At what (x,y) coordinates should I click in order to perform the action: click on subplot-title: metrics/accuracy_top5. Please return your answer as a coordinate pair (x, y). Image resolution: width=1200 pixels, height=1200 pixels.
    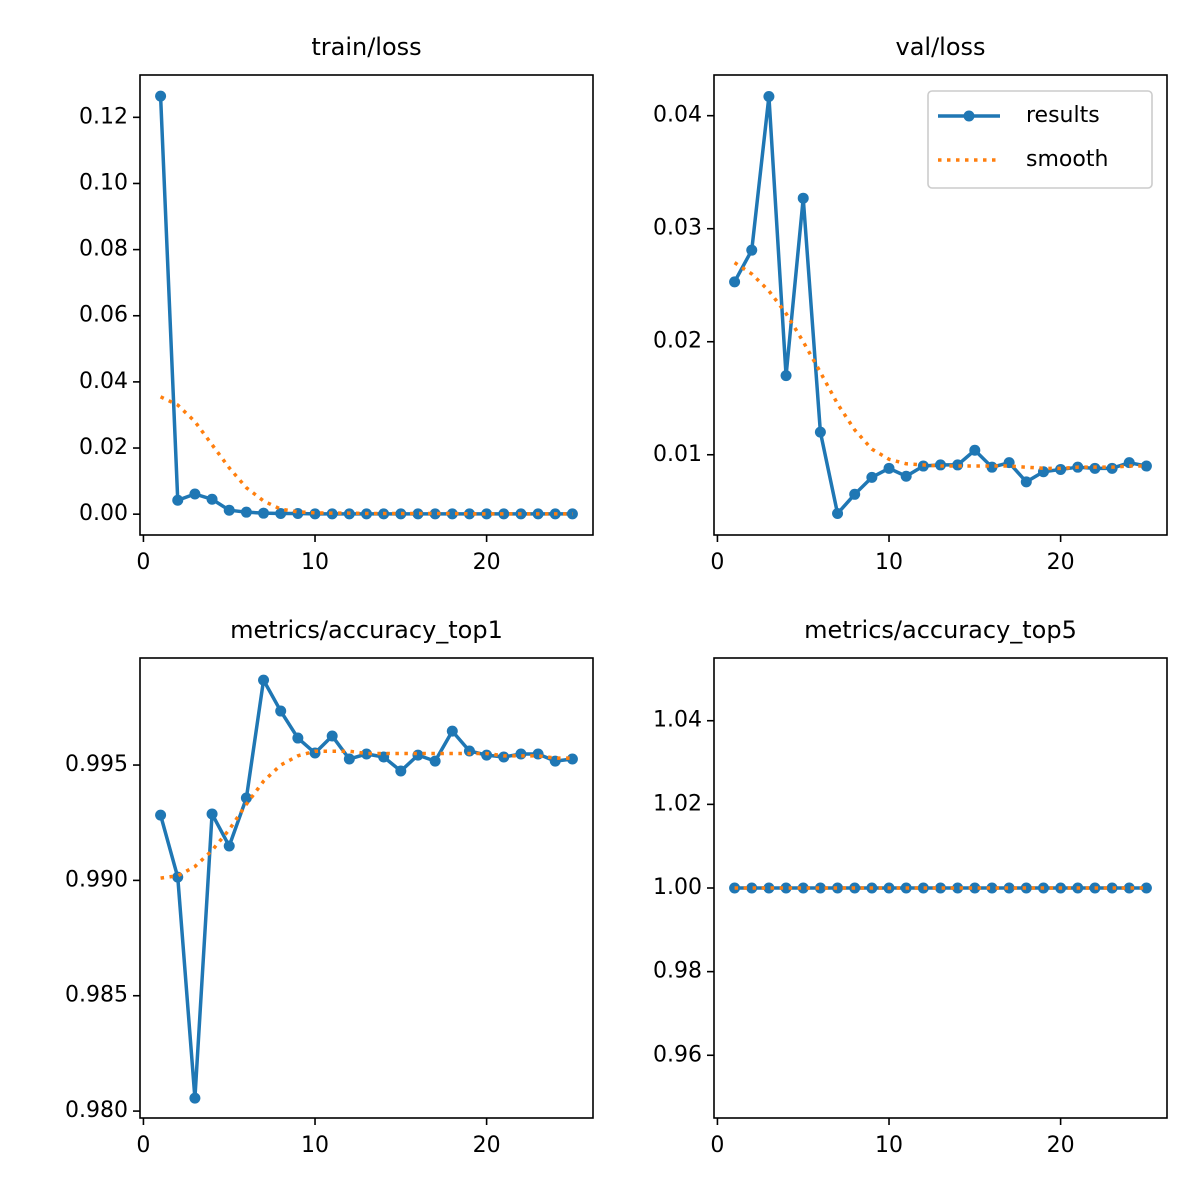
    Looking at the image, I should click on (940, 630).